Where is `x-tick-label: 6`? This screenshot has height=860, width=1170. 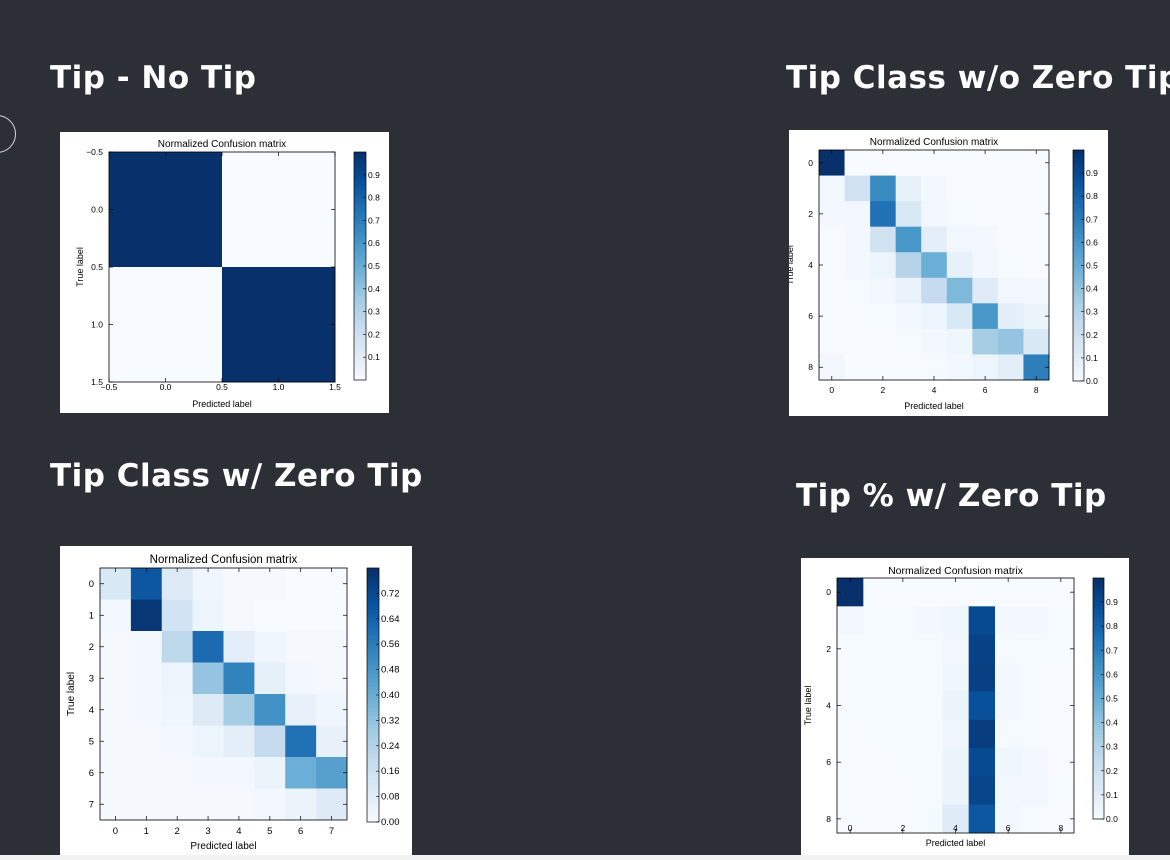
x-tick-label: 6 is located at coordinates (300, 831).